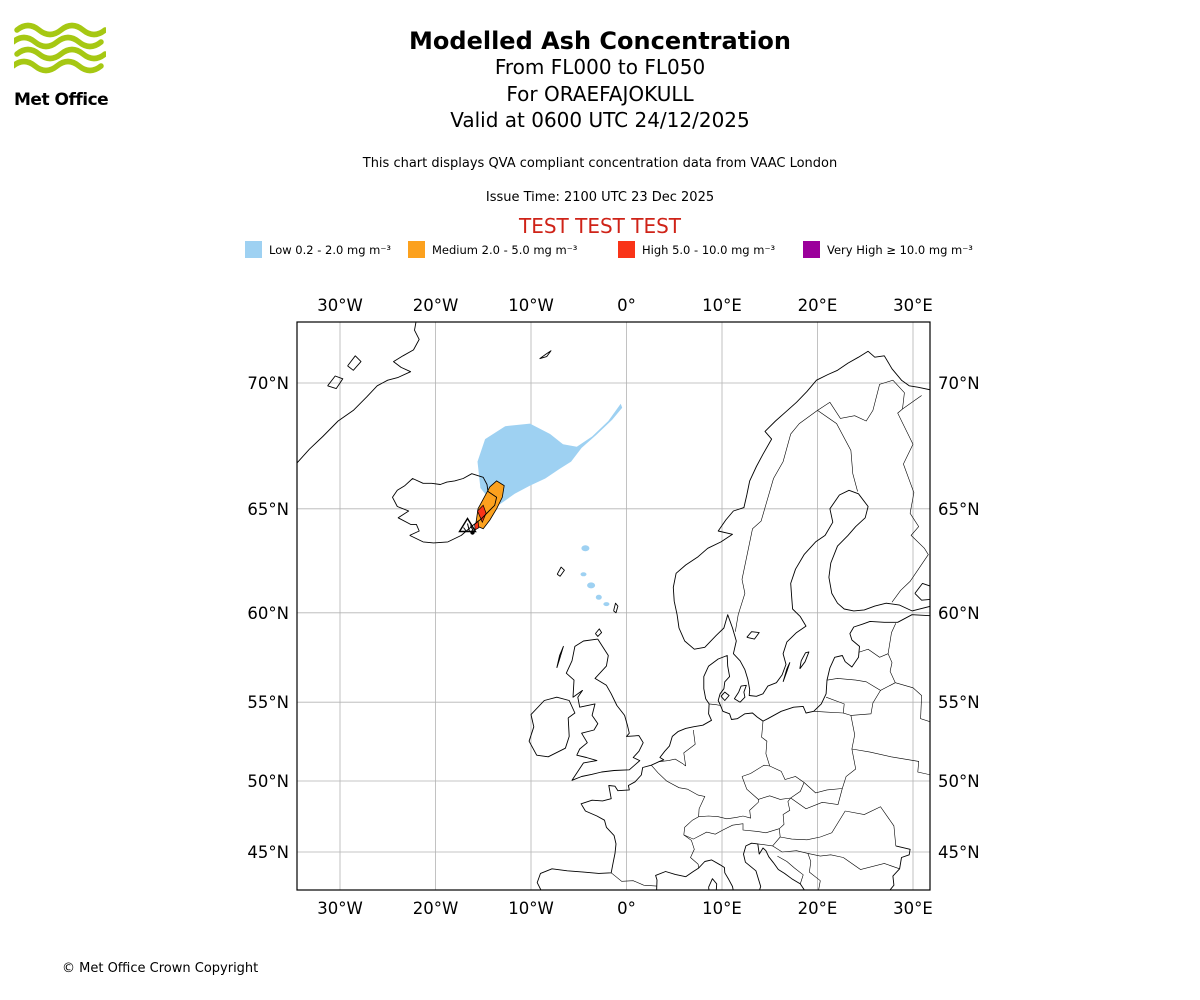 This screenshot has height=1000, width=1200. What do you see at coordinates (959, 509) in the screenshot?
I see `lat-label-right: 65°N` at bounding box center [959, 509].